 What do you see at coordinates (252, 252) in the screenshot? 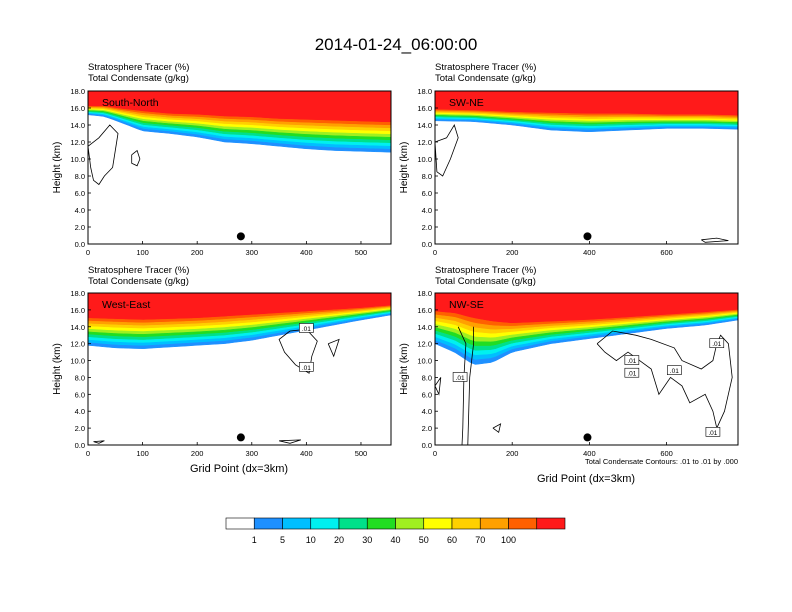
I see `x-tick-label: 300` at bounding box center [252, 252].